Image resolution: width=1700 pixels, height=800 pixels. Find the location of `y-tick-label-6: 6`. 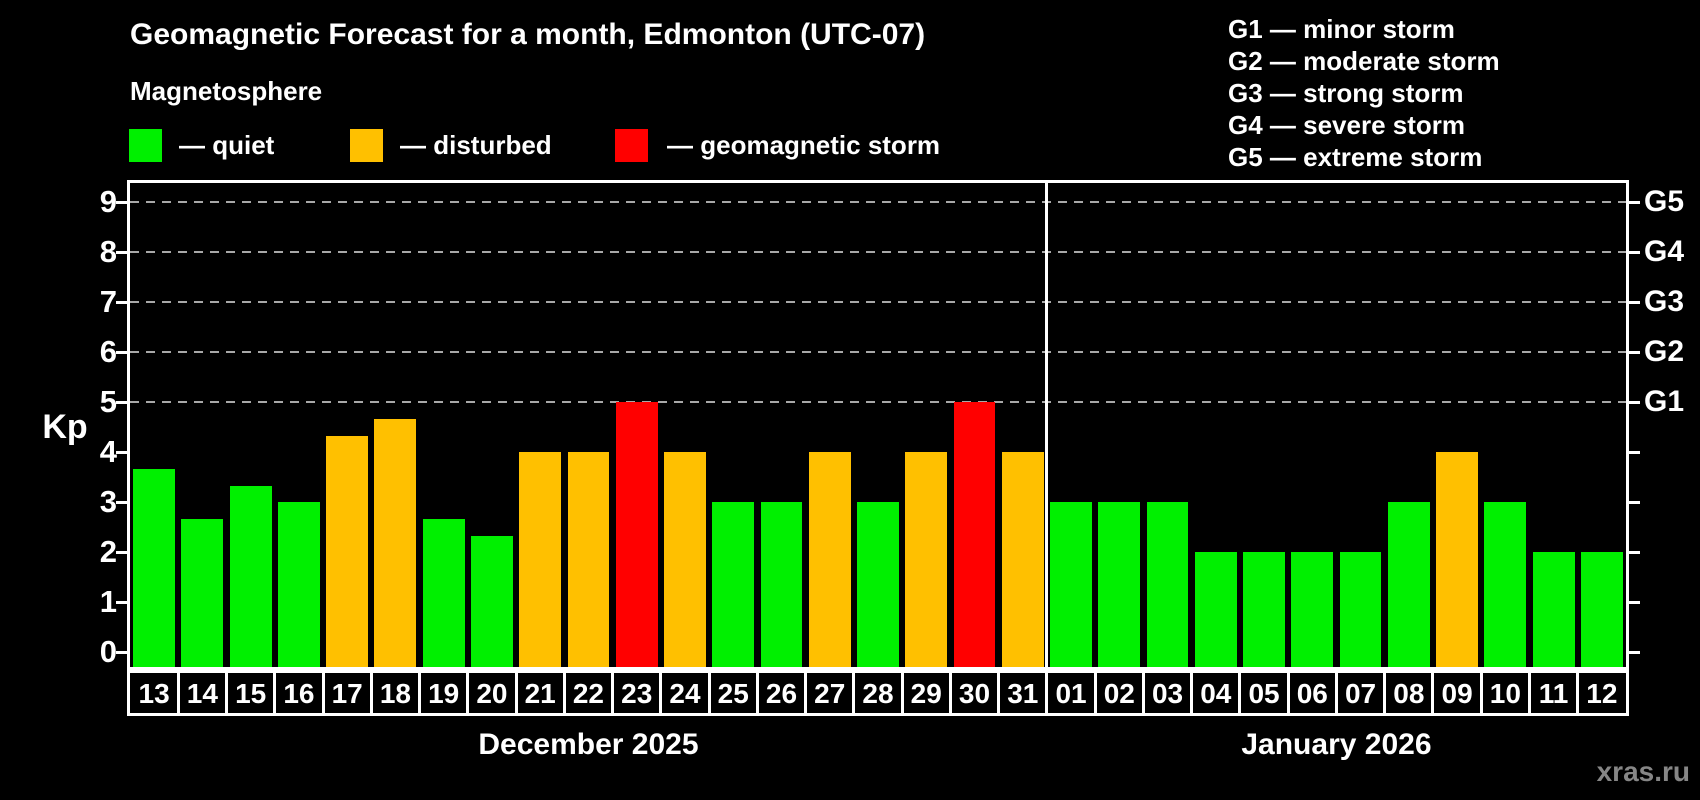

y-tick-label-6: 6 is located at coordinates (108, 351).